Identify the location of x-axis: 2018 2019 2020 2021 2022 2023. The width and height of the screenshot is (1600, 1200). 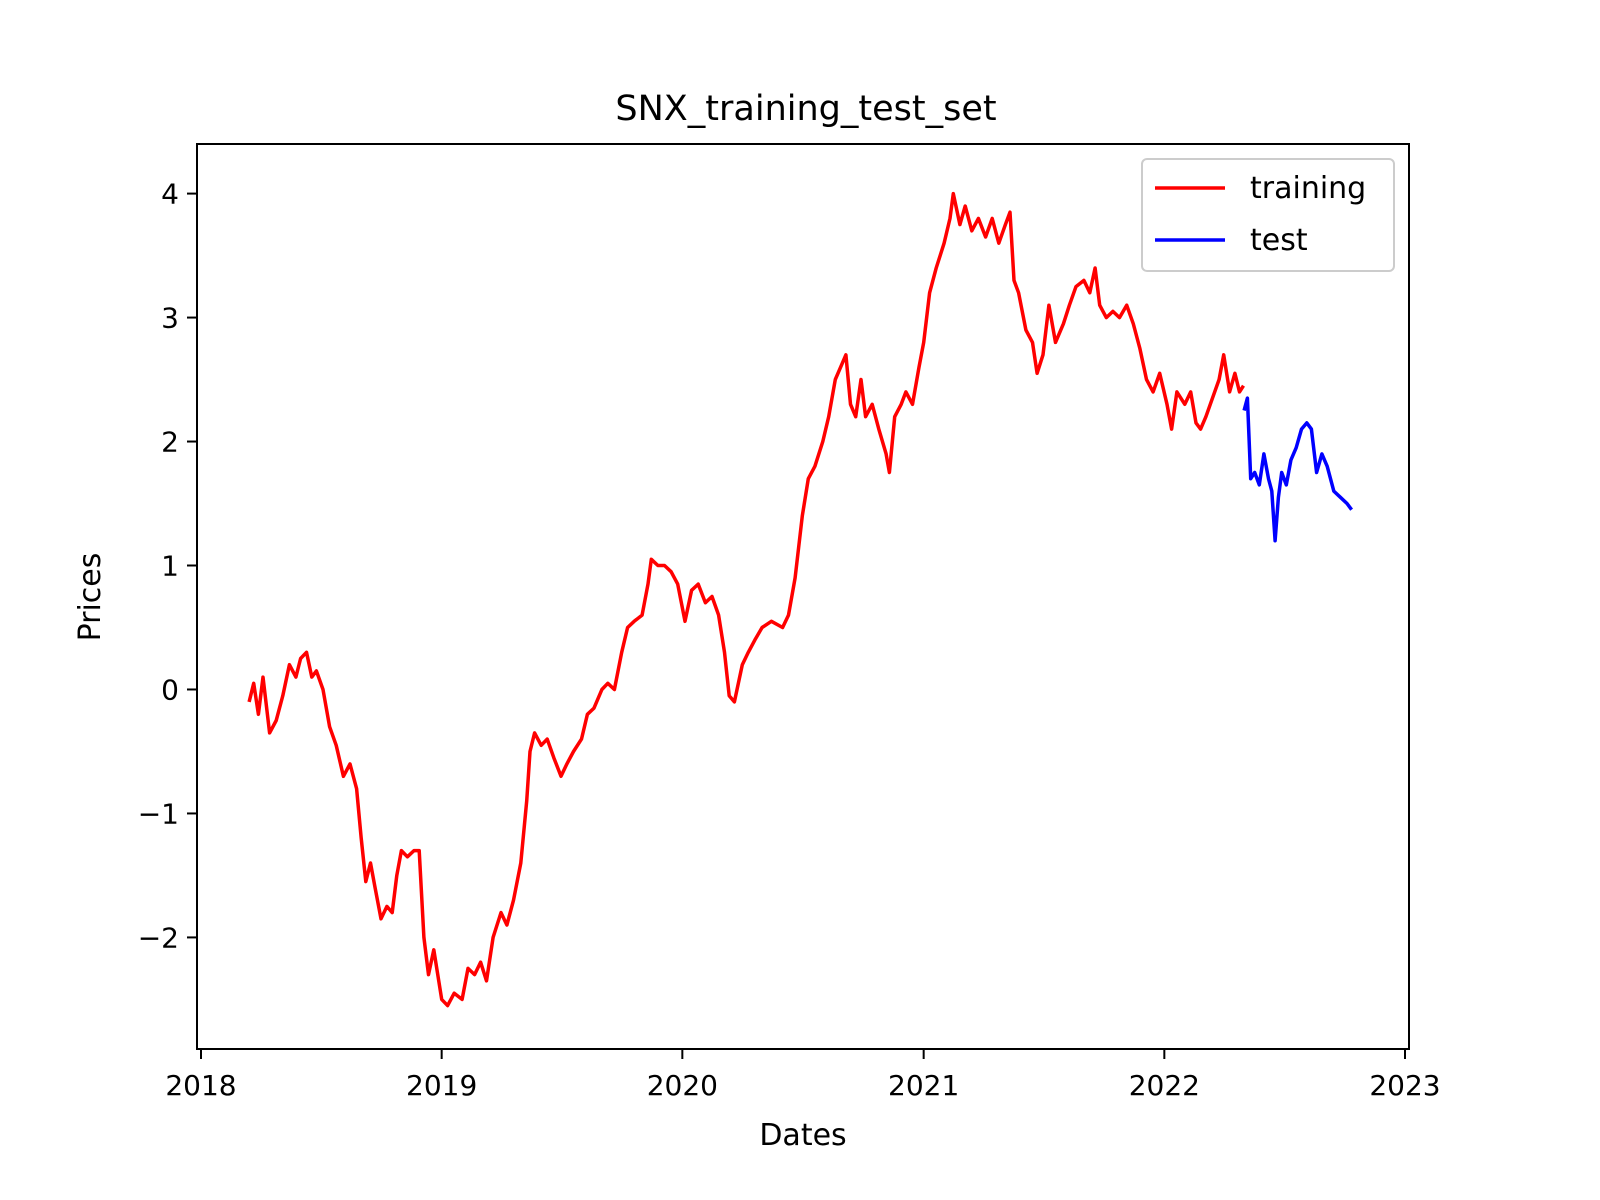
(803, 1075).